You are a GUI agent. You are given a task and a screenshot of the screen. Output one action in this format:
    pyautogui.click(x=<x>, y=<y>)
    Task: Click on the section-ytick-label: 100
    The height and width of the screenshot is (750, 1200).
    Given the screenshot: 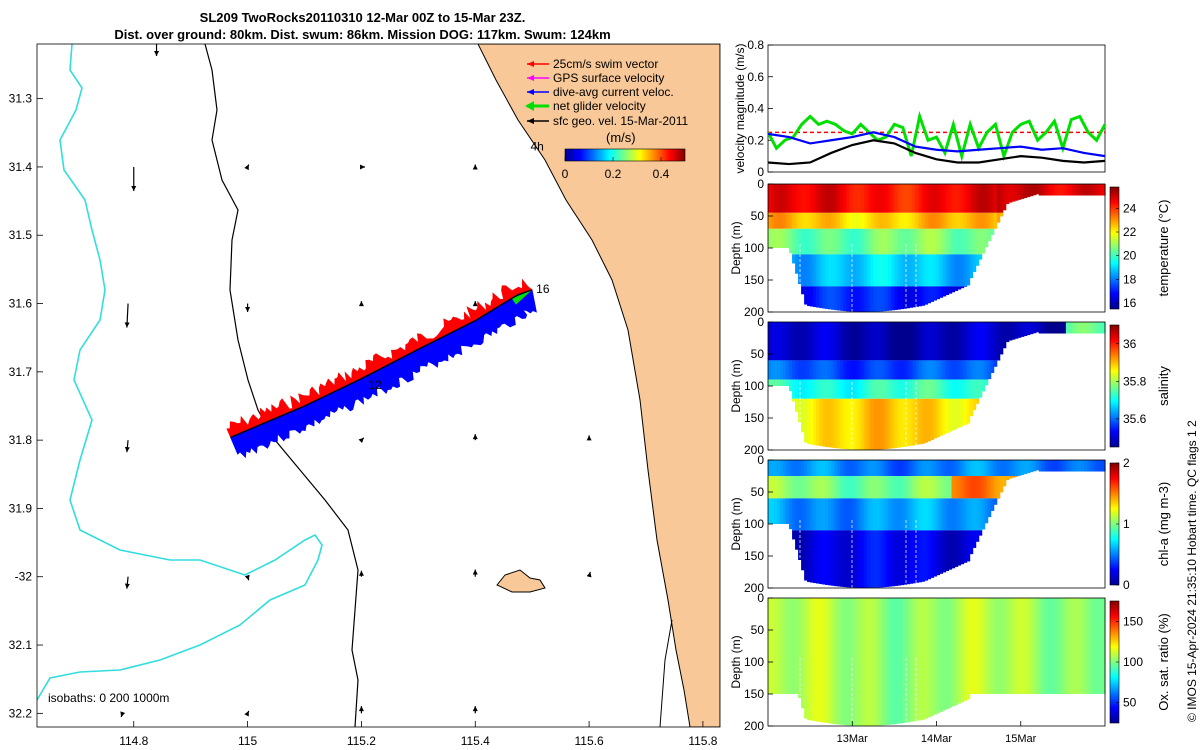 What is the action you would take?
    pyautogui.click(x=754, y=662)
    